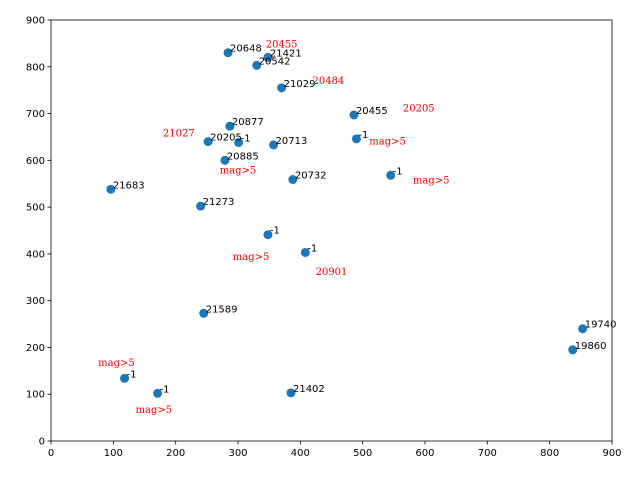 The width and height of the screenshot is (640, 480). What do you see at coordinates (243, 156) in the screenshot?
I see `point-label: 20885` at bounding box center [243, 156].